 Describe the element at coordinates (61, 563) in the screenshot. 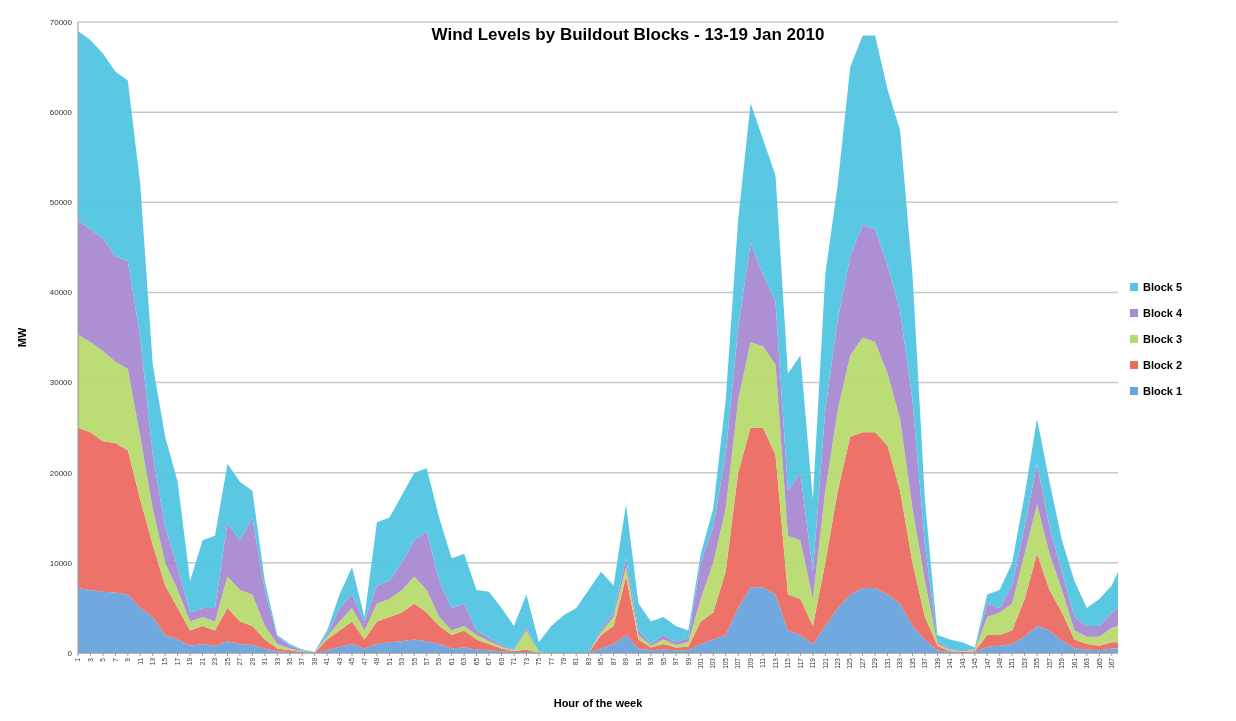

I see `y-tick-label: 10000` at that location.